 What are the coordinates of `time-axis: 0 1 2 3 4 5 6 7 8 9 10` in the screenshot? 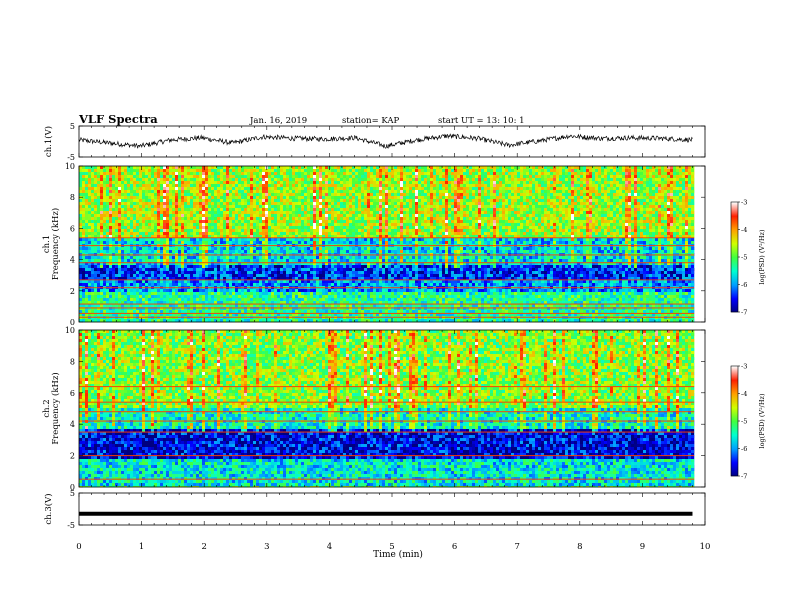 It's located at (393, 547).